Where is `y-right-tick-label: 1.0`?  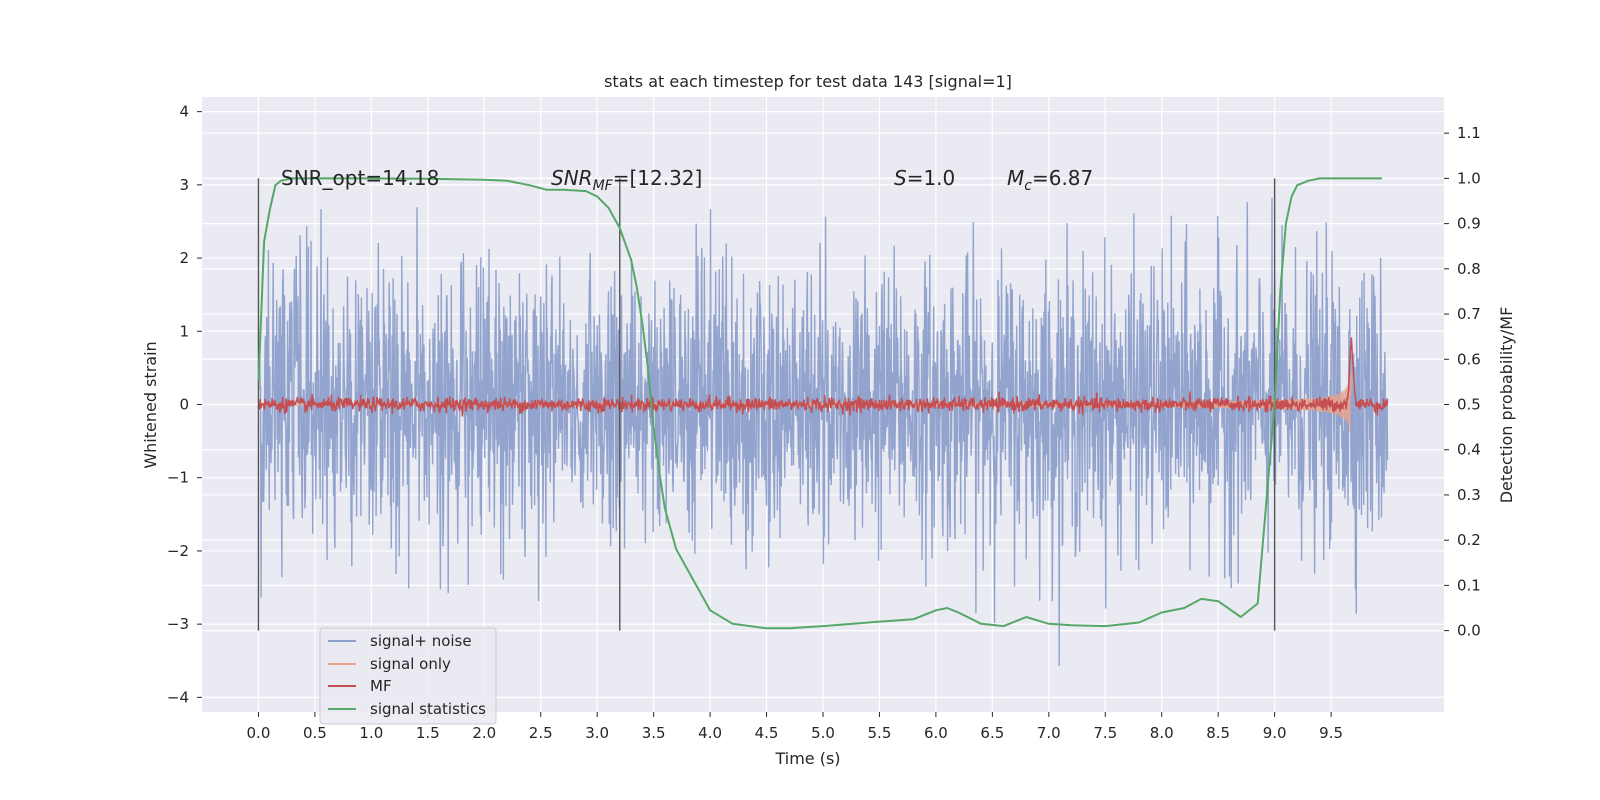
y-right-tick-label: 1.0 is located at coordinates (1469, 178).